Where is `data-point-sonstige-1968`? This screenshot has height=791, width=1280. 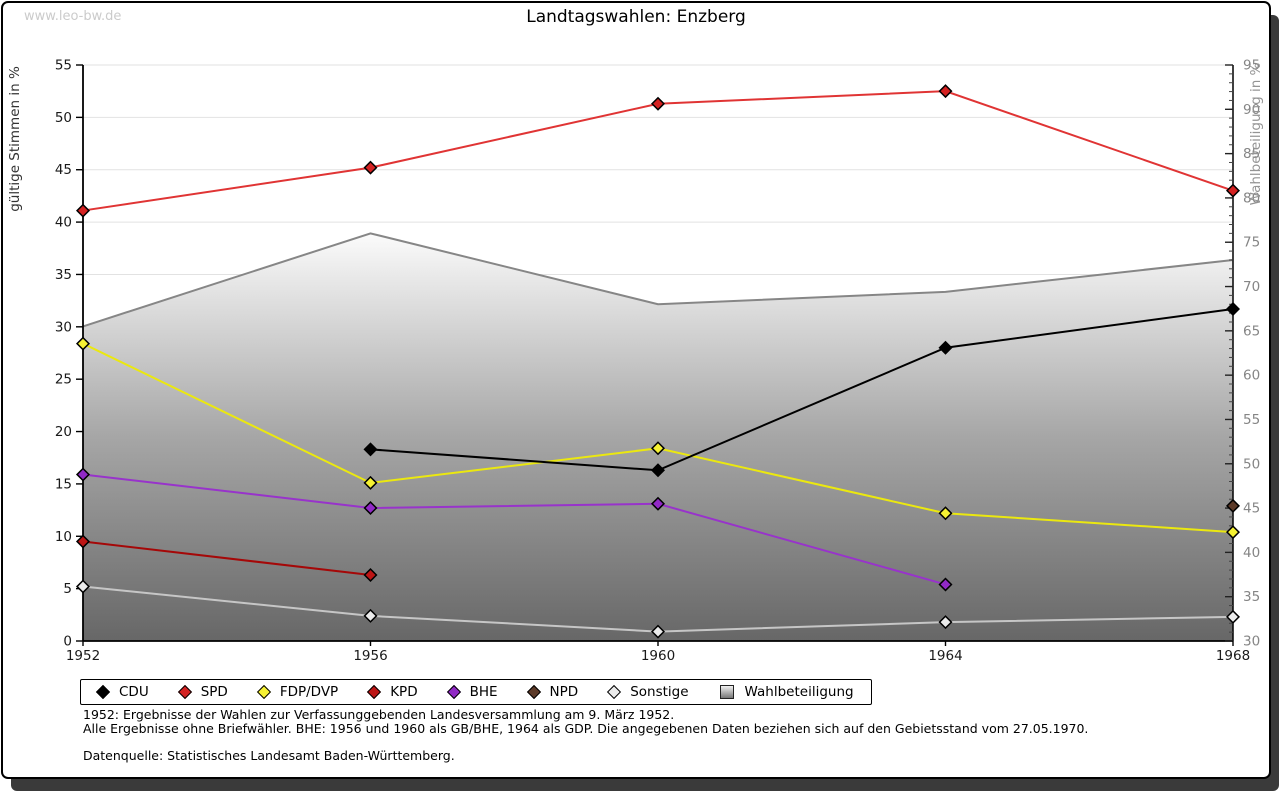
data-point-sonstige-1968 is located at coordinates (1233, 616).